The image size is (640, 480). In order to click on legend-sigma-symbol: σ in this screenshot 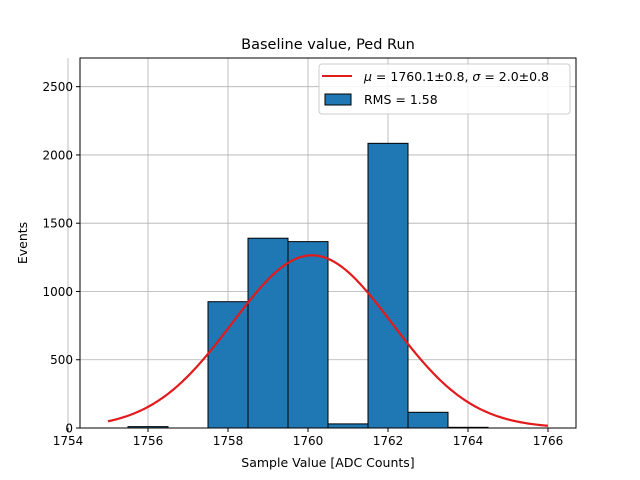, I will do `click(476, 76)`.